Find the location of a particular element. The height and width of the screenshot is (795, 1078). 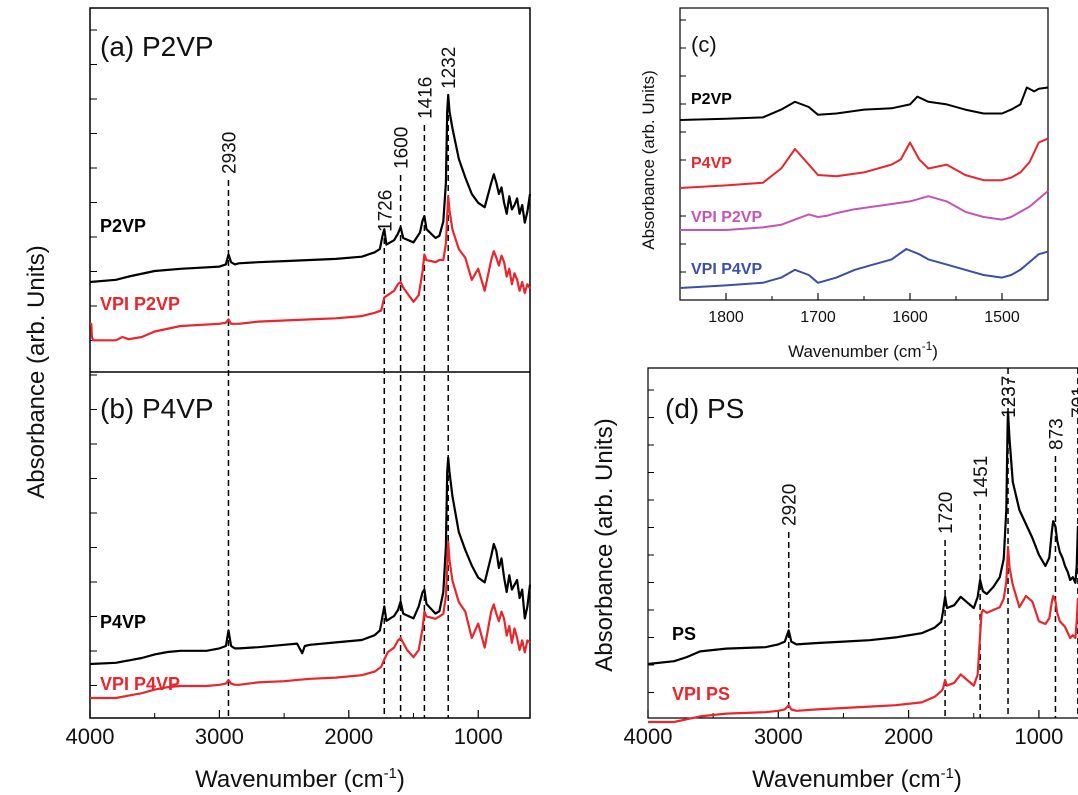

y-axis-title-d: Absorbance (arb. Units) is located at coordinates (604, 544).